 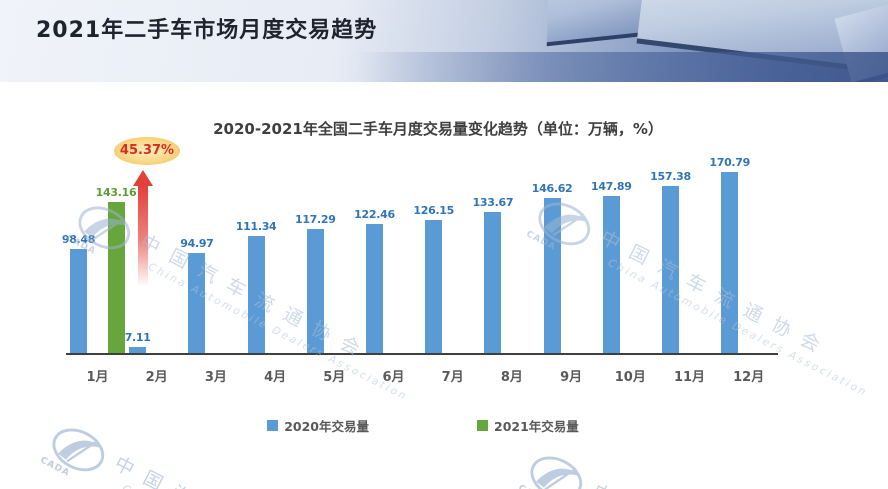 What do you see at coordinates (275, 377) in the screenshot?
I see `x-axis-label-4月: 4月` at bounding box center [275, 377].